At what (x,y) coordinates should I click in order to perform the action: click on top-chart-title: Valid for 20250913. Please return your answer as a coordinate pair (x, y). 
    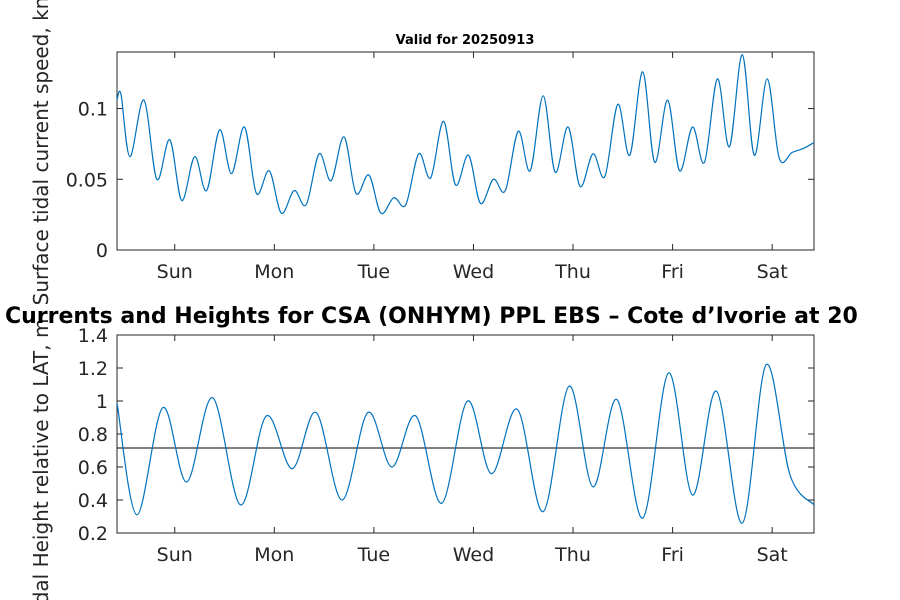
    Looking at the image, I should click on (465, 40).